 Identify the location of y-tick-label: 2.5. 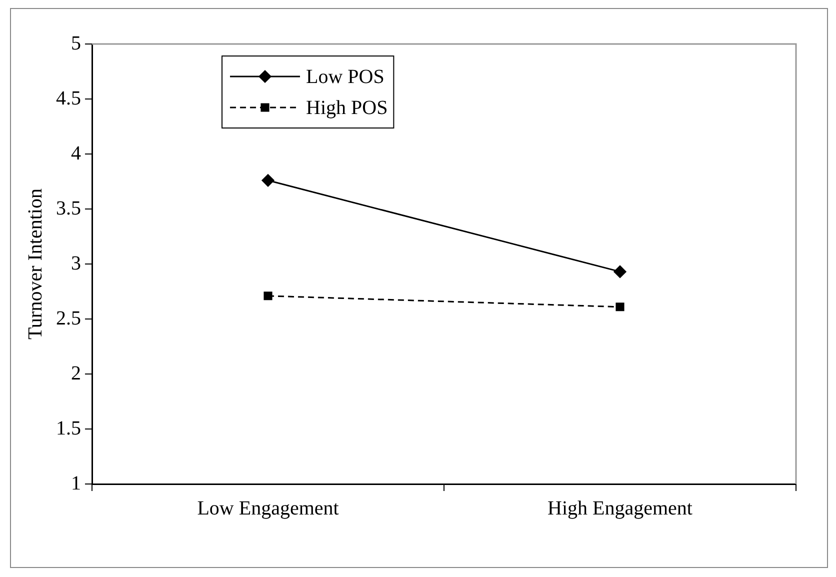
(68, 318).